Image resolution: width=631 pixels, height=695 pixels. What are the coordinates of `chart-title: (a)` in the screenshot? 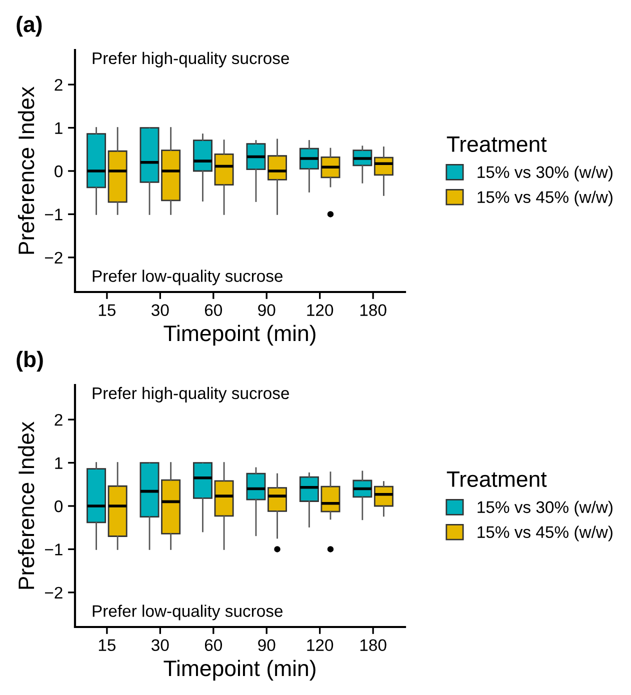 It's located at (29, 26).